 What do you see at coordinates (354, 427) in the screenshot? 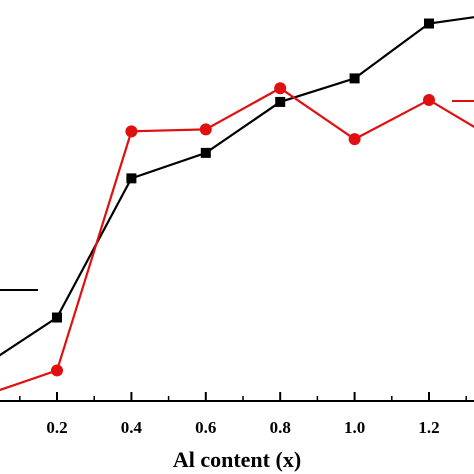
I see `x-tick-label: 1.0` at bounding box center [354, 427].